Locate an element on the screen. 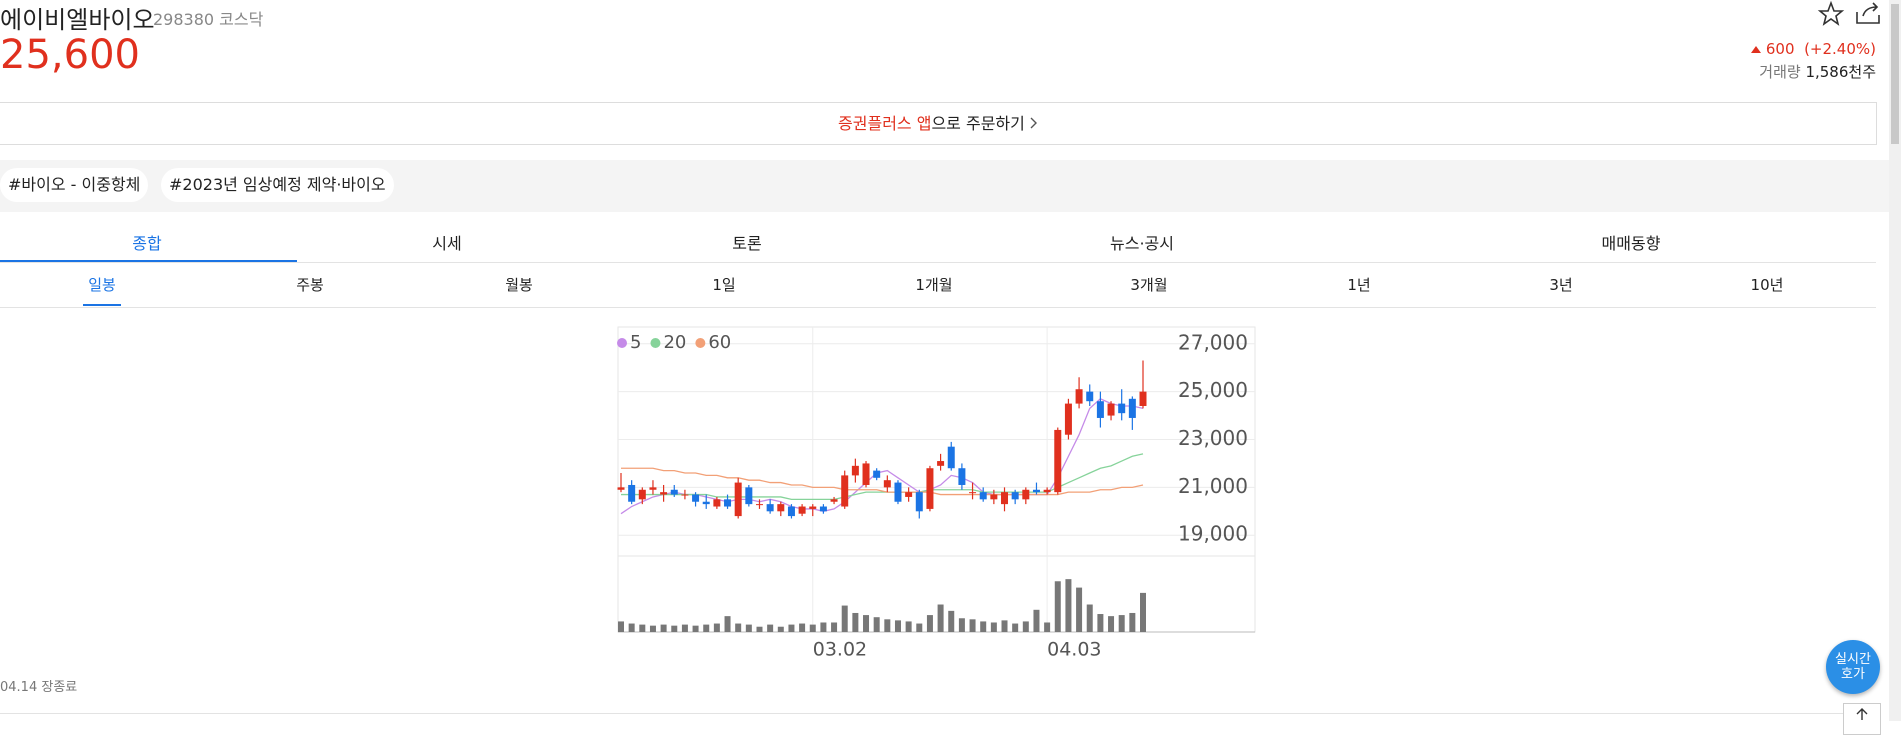 This screenshot has height=735, width=1901. realtime-button: 실시간 호가 is located at coordinates (1853, 667).